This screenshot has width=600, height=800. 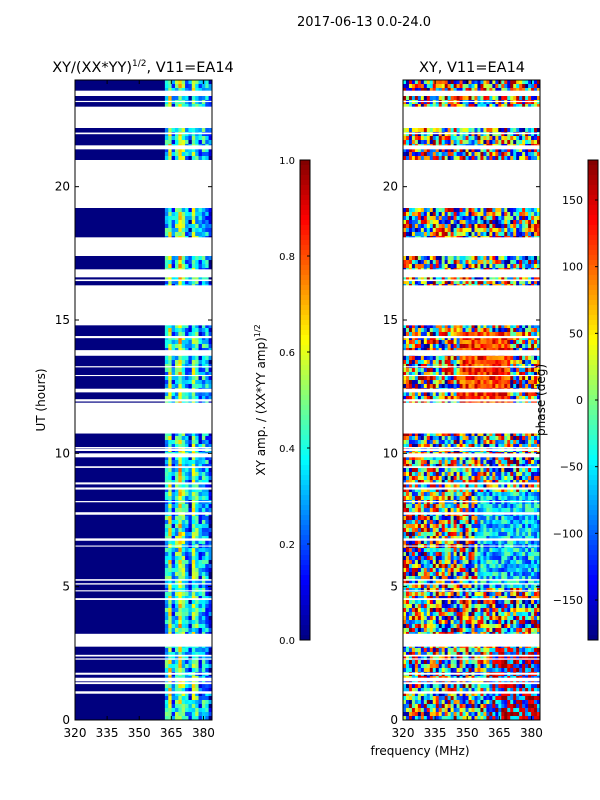 I want to click on amp-colorbar-ticks: 0.00.20.40.60.81.0, so click(x=294, y=401).